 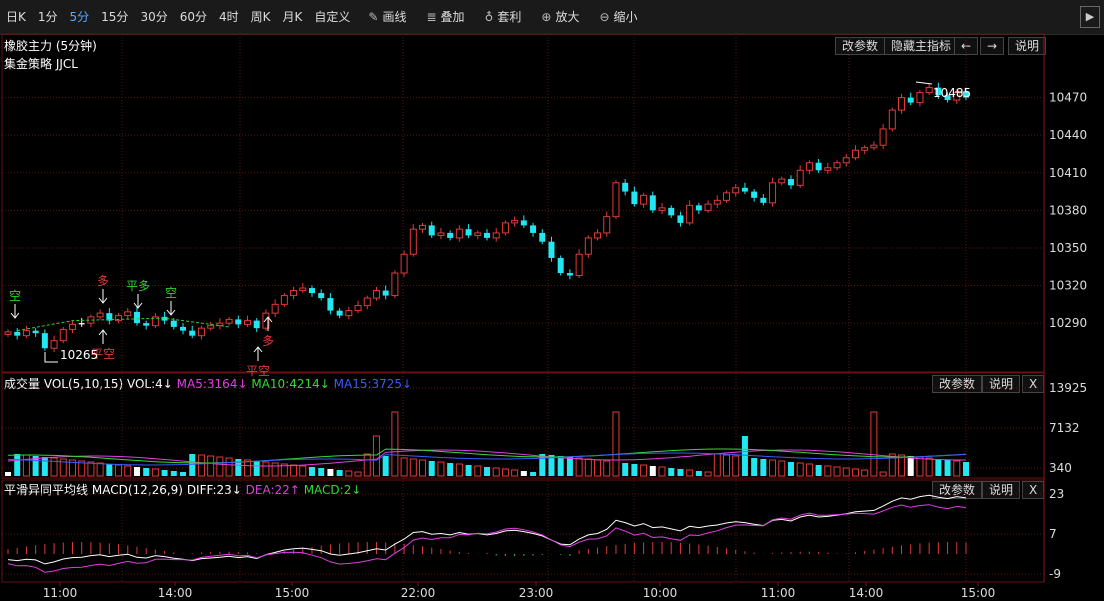 What do you see at coordinates (1090, 17) in the screenshot?
I see `chevron-right-icon: ▶` at bounding box center [1090, 17].